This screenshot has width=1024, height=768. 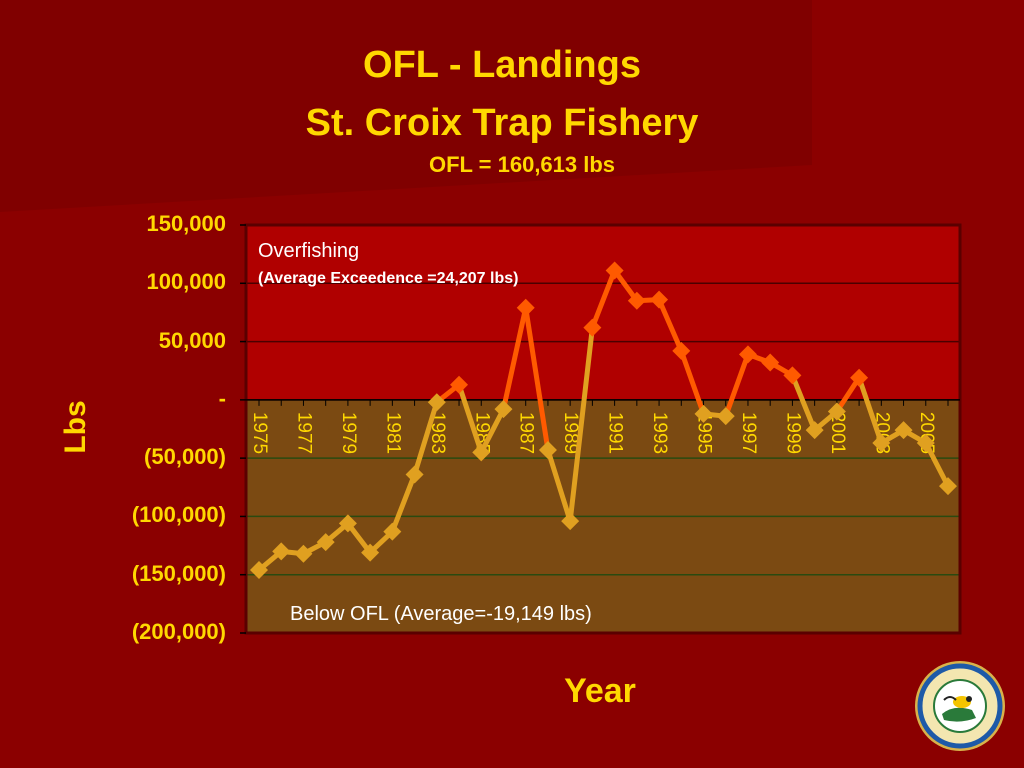 What do you see at coordinates (502, 123) in the screenshot?
I see `slide-subtitle: St. Croix Trap Fishery` at bounding box center [502, 123].